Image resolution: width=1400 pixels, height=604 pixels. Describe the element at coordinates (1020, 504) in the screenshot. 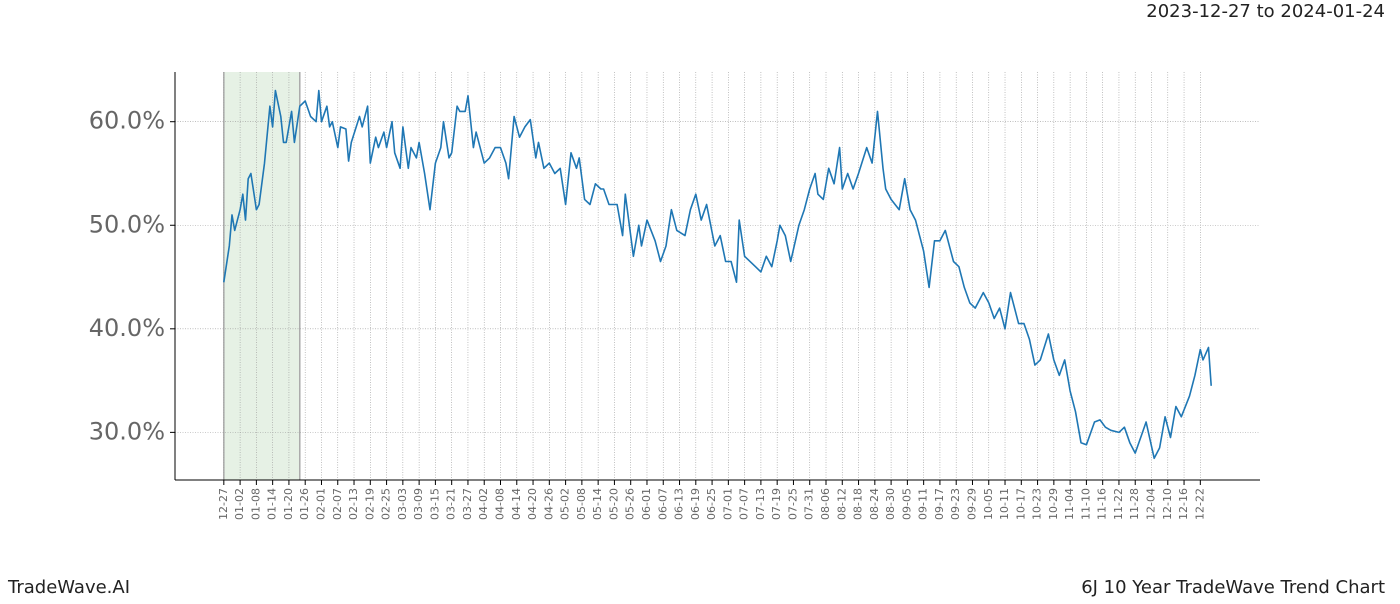

I see `x-tick-label: 10-17` at that location.